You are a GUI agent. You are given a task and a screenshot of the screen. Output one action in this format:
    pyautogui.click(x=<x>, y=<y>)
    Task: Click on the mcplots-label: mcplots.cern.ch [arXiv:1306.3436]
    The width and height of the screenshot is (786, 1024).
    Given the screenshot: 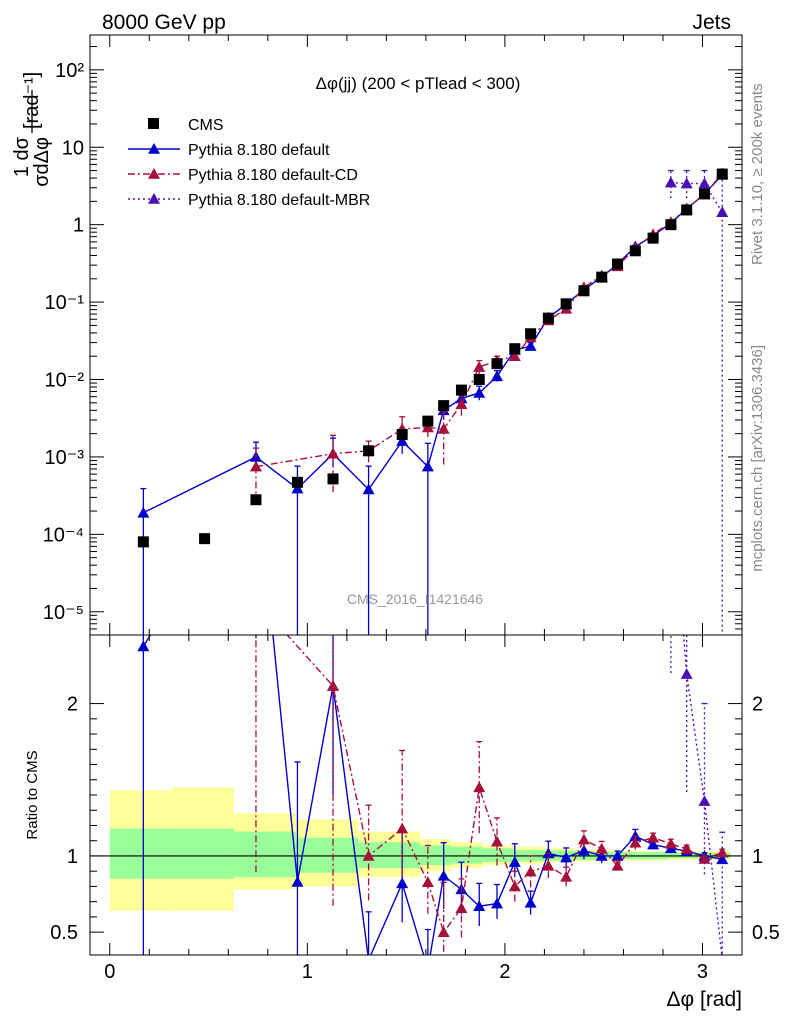 What is the action you would take?
    pyautogui.click(x=757, y=458)
    